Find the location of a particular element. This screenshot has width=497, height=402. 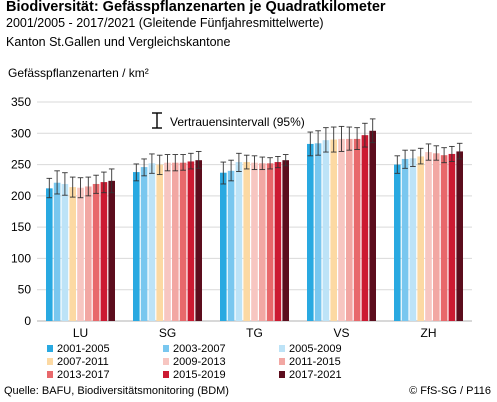

y-axis-ticks: 0 50 100 150 200 250 300 350 is located at coordinates (21, 211).